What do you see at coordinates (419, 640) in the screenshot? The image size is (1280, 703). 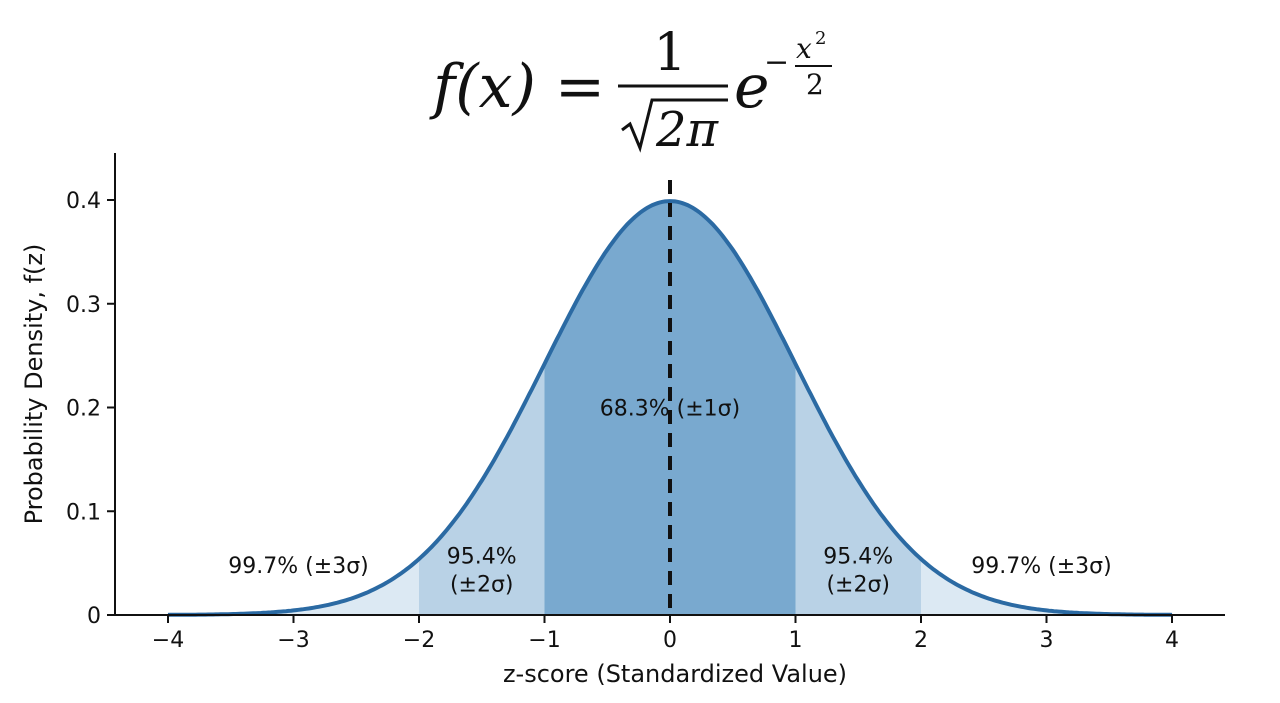 I see `x-tick-label: −2` at bounding box center [419, 640].